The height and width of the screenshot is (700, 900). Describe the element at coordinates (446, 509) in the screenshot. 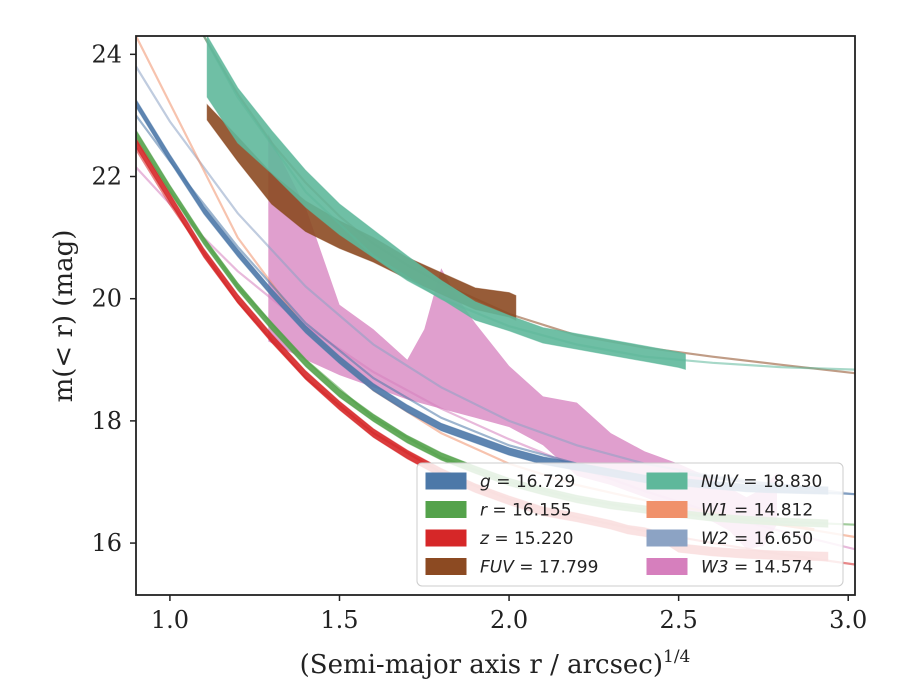

I see `legend-swatch-r` at that location.